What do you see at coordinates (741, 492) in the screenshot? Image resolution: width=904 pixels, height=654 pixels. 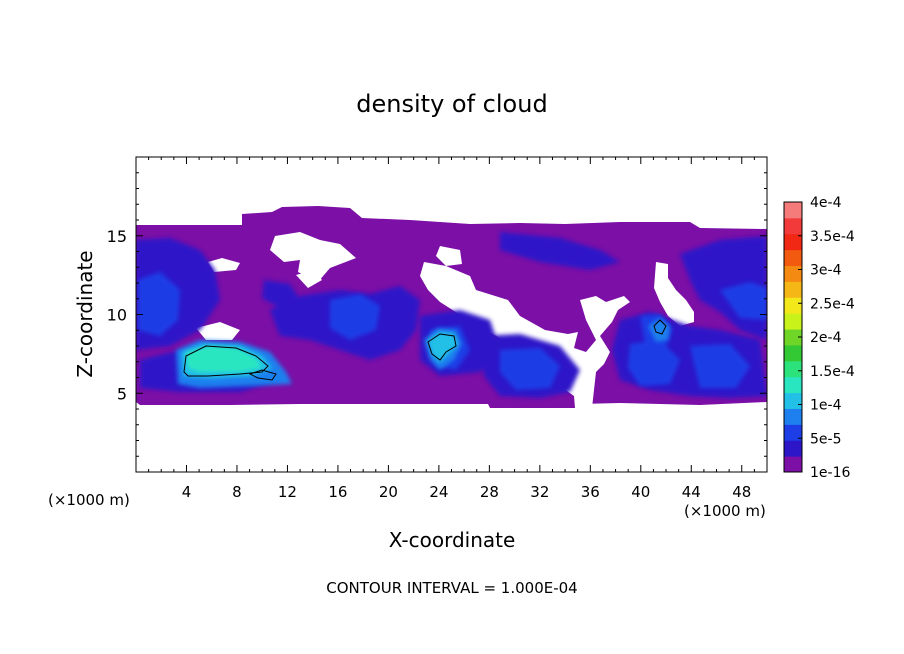 I see `x-tick-label: 48` at bounding box center [741, 492].